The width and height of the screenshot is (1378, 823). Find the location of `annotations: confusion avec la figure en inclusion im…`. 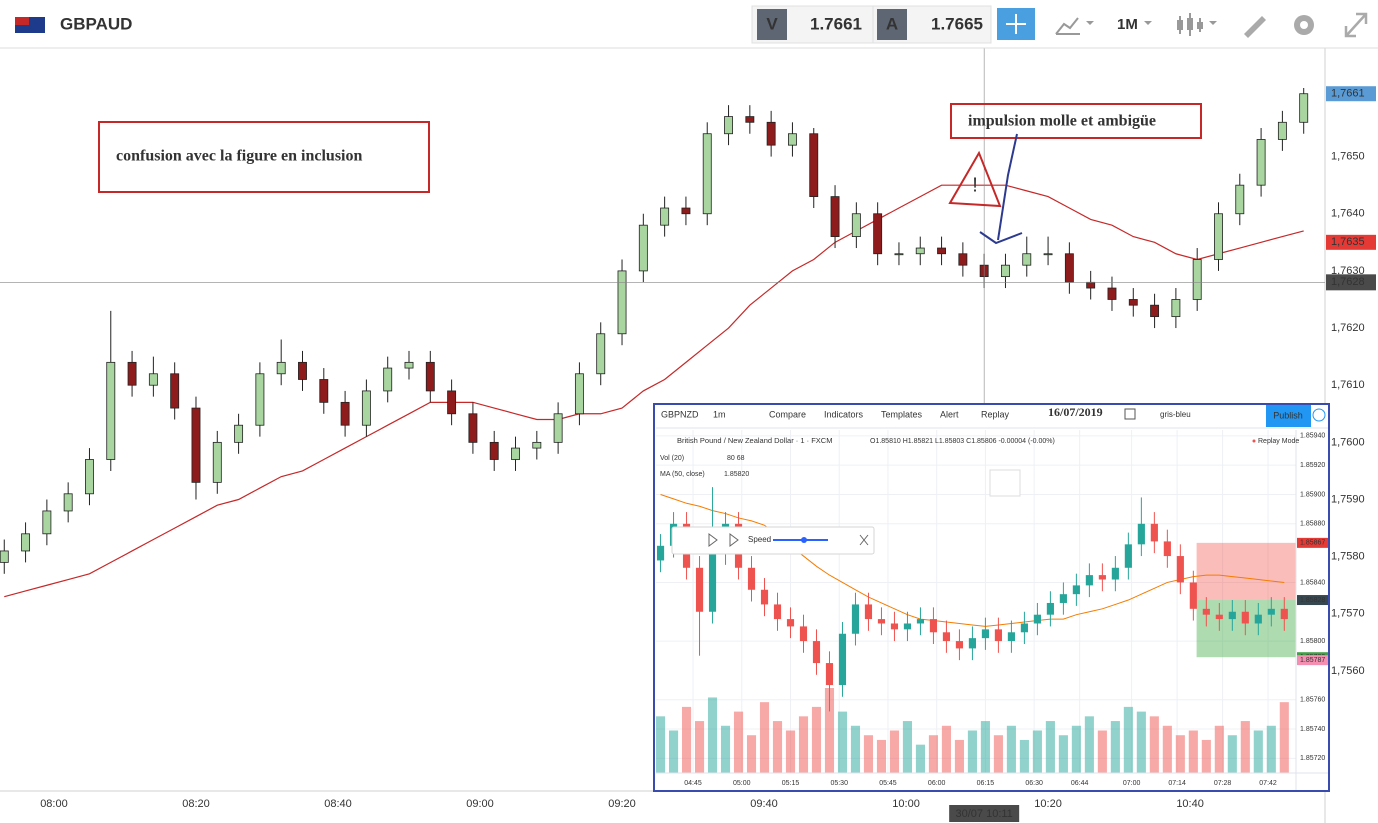

annotations: confusion avec la figure en inclusion im… is located at coordinates (650, 174).